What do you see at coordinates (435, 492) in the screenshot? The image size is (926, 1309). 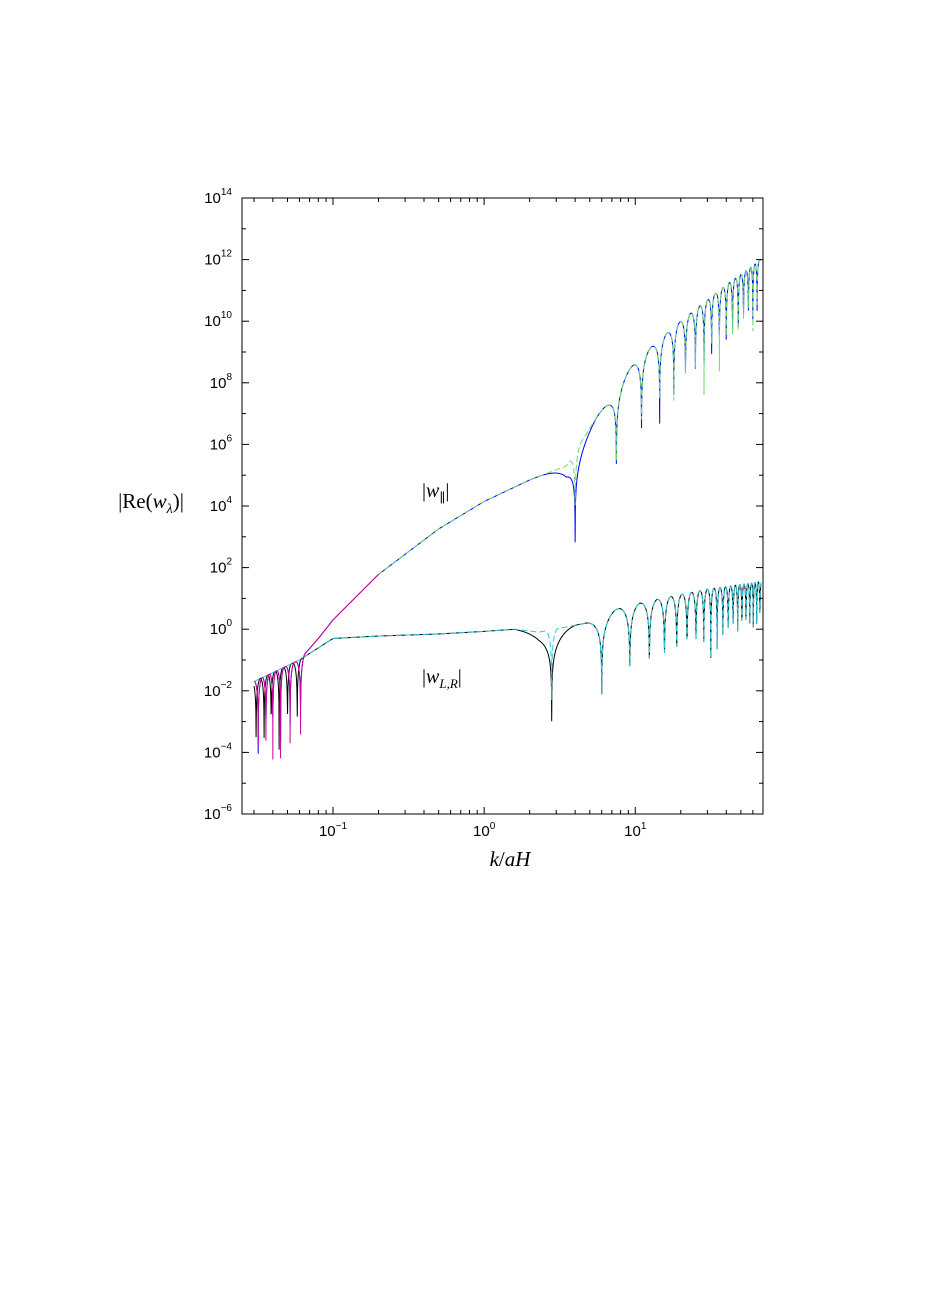 I see `annotation-w-parallel: |w∥|` at bounding box center [435, 492].